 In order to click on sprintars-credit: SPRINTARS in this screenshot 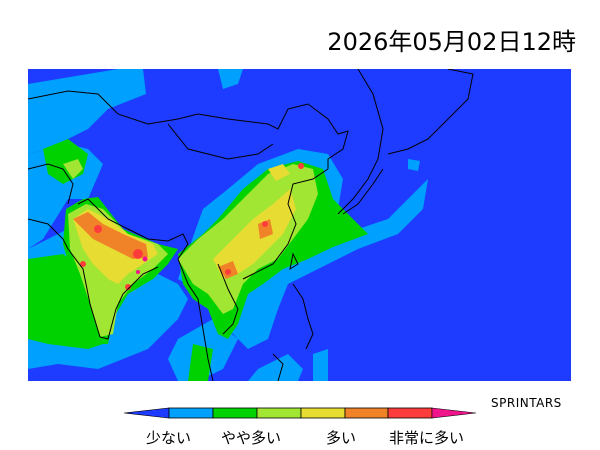, I will do `click(526, 403)`.